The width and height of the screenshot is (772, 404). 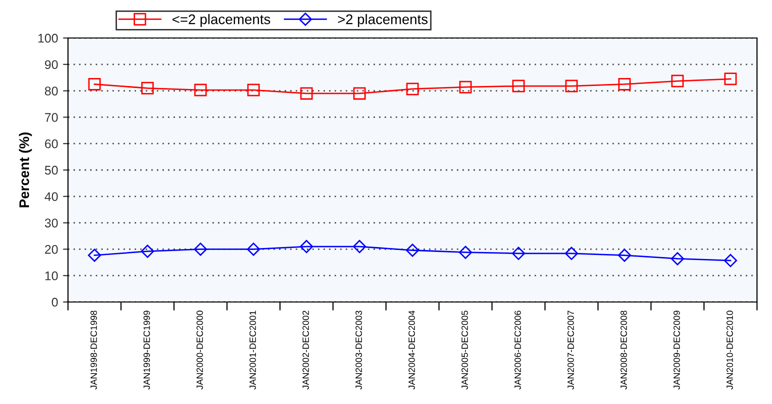 What do you see at coordinates (517, 350) in the screenshot?
I see `x-tick-label: JAN2006-DEC2006` at bounding box center [517, 350].